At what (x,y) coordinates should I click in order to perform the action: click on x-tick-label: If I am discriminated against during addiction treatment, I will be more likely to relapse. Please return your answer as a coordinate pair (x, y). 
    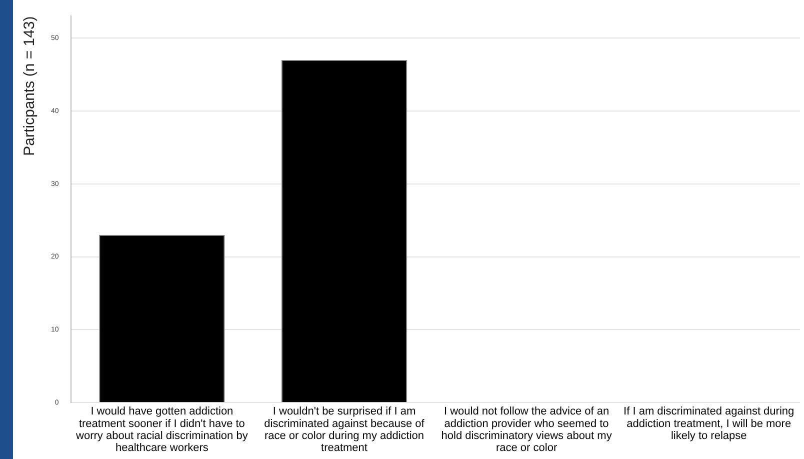
    Looking at the image, I should click on (709, 424).